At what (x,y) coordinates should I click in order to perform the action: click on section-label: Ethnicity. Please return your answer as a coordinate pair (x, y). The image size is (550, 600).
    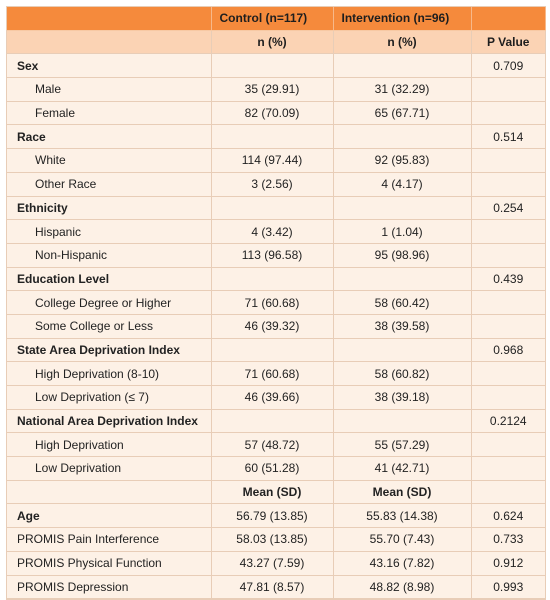
    Looking at the image, I should click on (109, 208).